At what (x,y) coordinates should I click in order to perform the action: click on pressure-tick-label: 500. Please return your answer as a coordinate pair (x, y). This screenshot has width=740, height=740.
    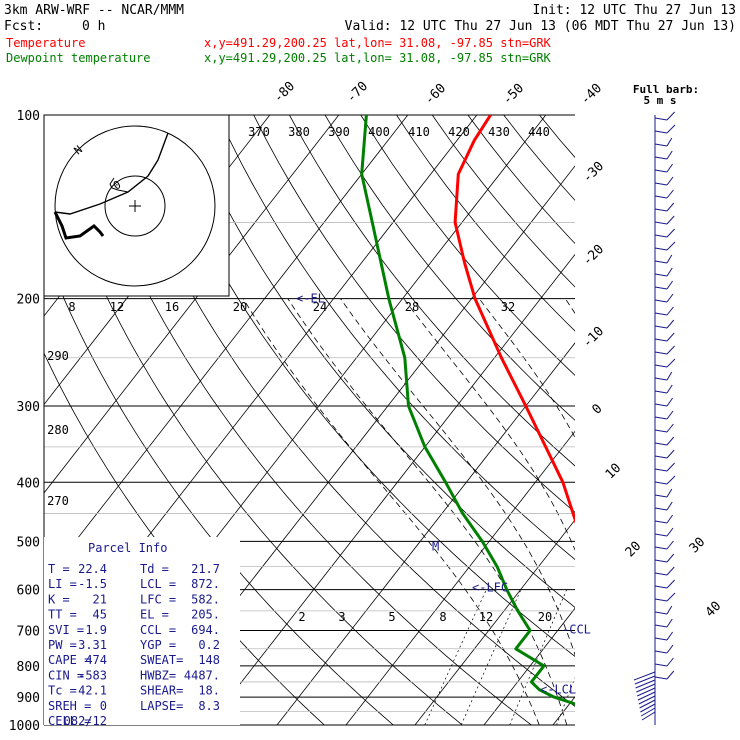
    Looking at the image, I should click on (28, 542).